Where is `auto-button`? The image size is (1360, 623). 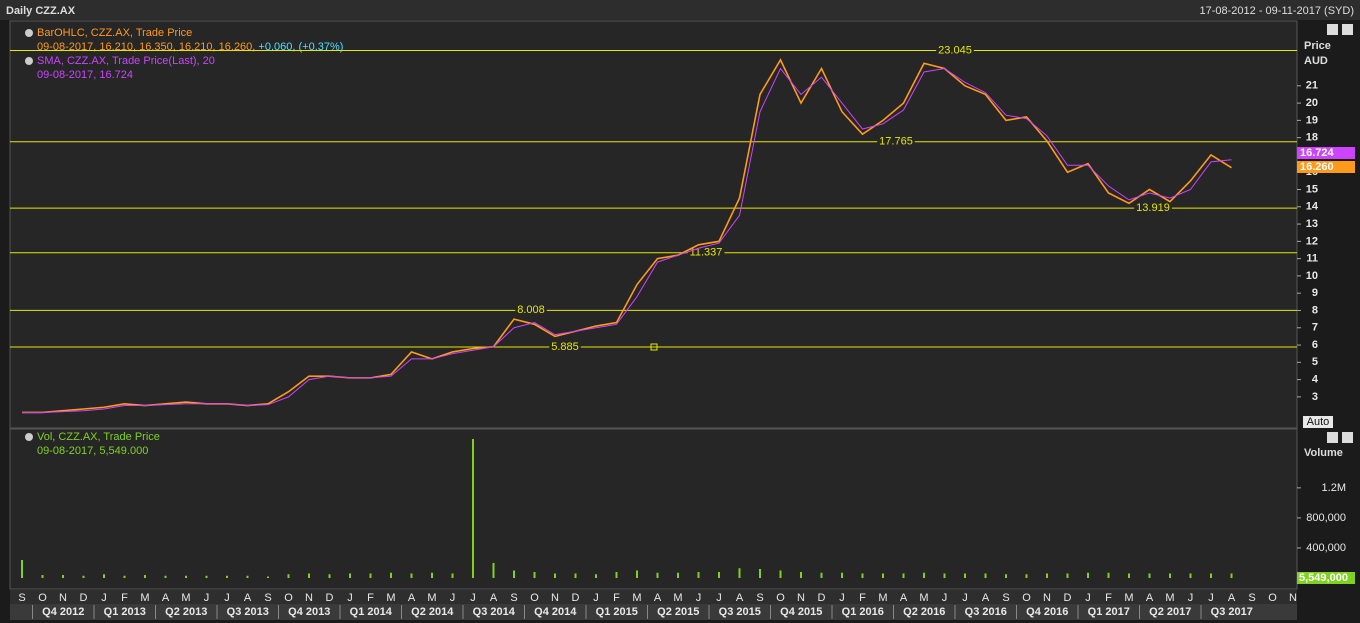 auto-button is located at coordinates (1318, 422).